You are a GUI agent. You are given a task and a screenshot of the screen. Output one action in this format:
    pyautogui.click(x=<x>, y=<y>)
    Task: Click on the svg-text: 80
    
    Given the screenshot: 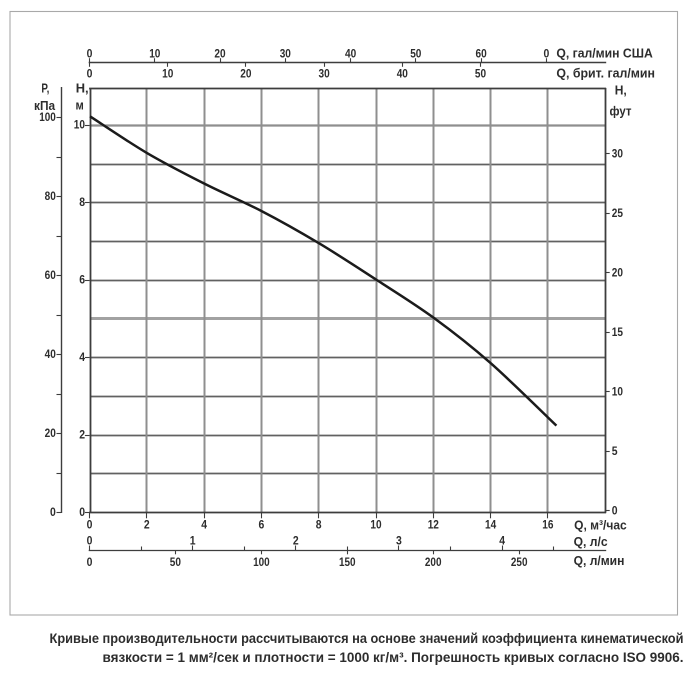 What is the action you would take?
    pyautogui.click(x=50, y=196)
    